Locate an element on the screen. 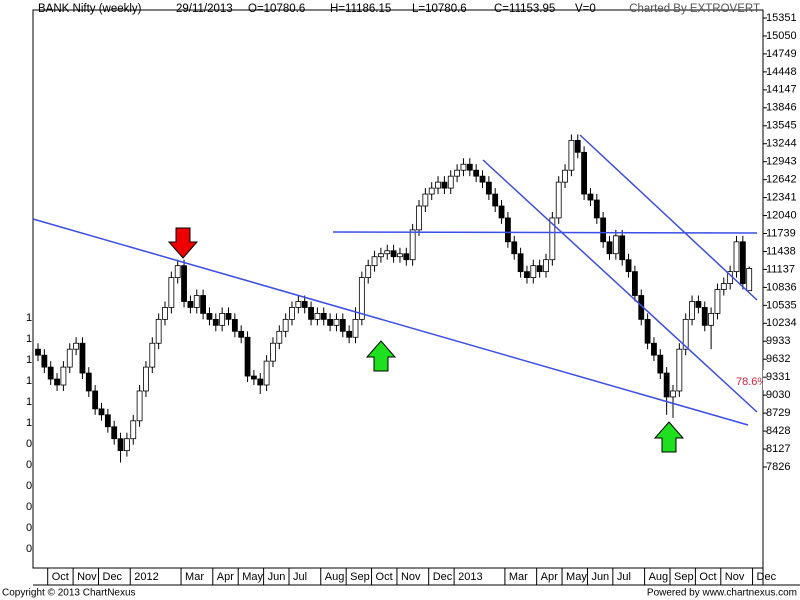  x-tick-label: Jun is located at coordinates (277, 577).